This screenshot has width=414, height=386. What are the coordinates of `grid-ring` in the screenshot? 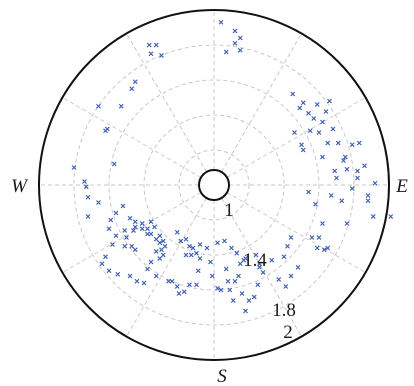 It's located at (214, 185).